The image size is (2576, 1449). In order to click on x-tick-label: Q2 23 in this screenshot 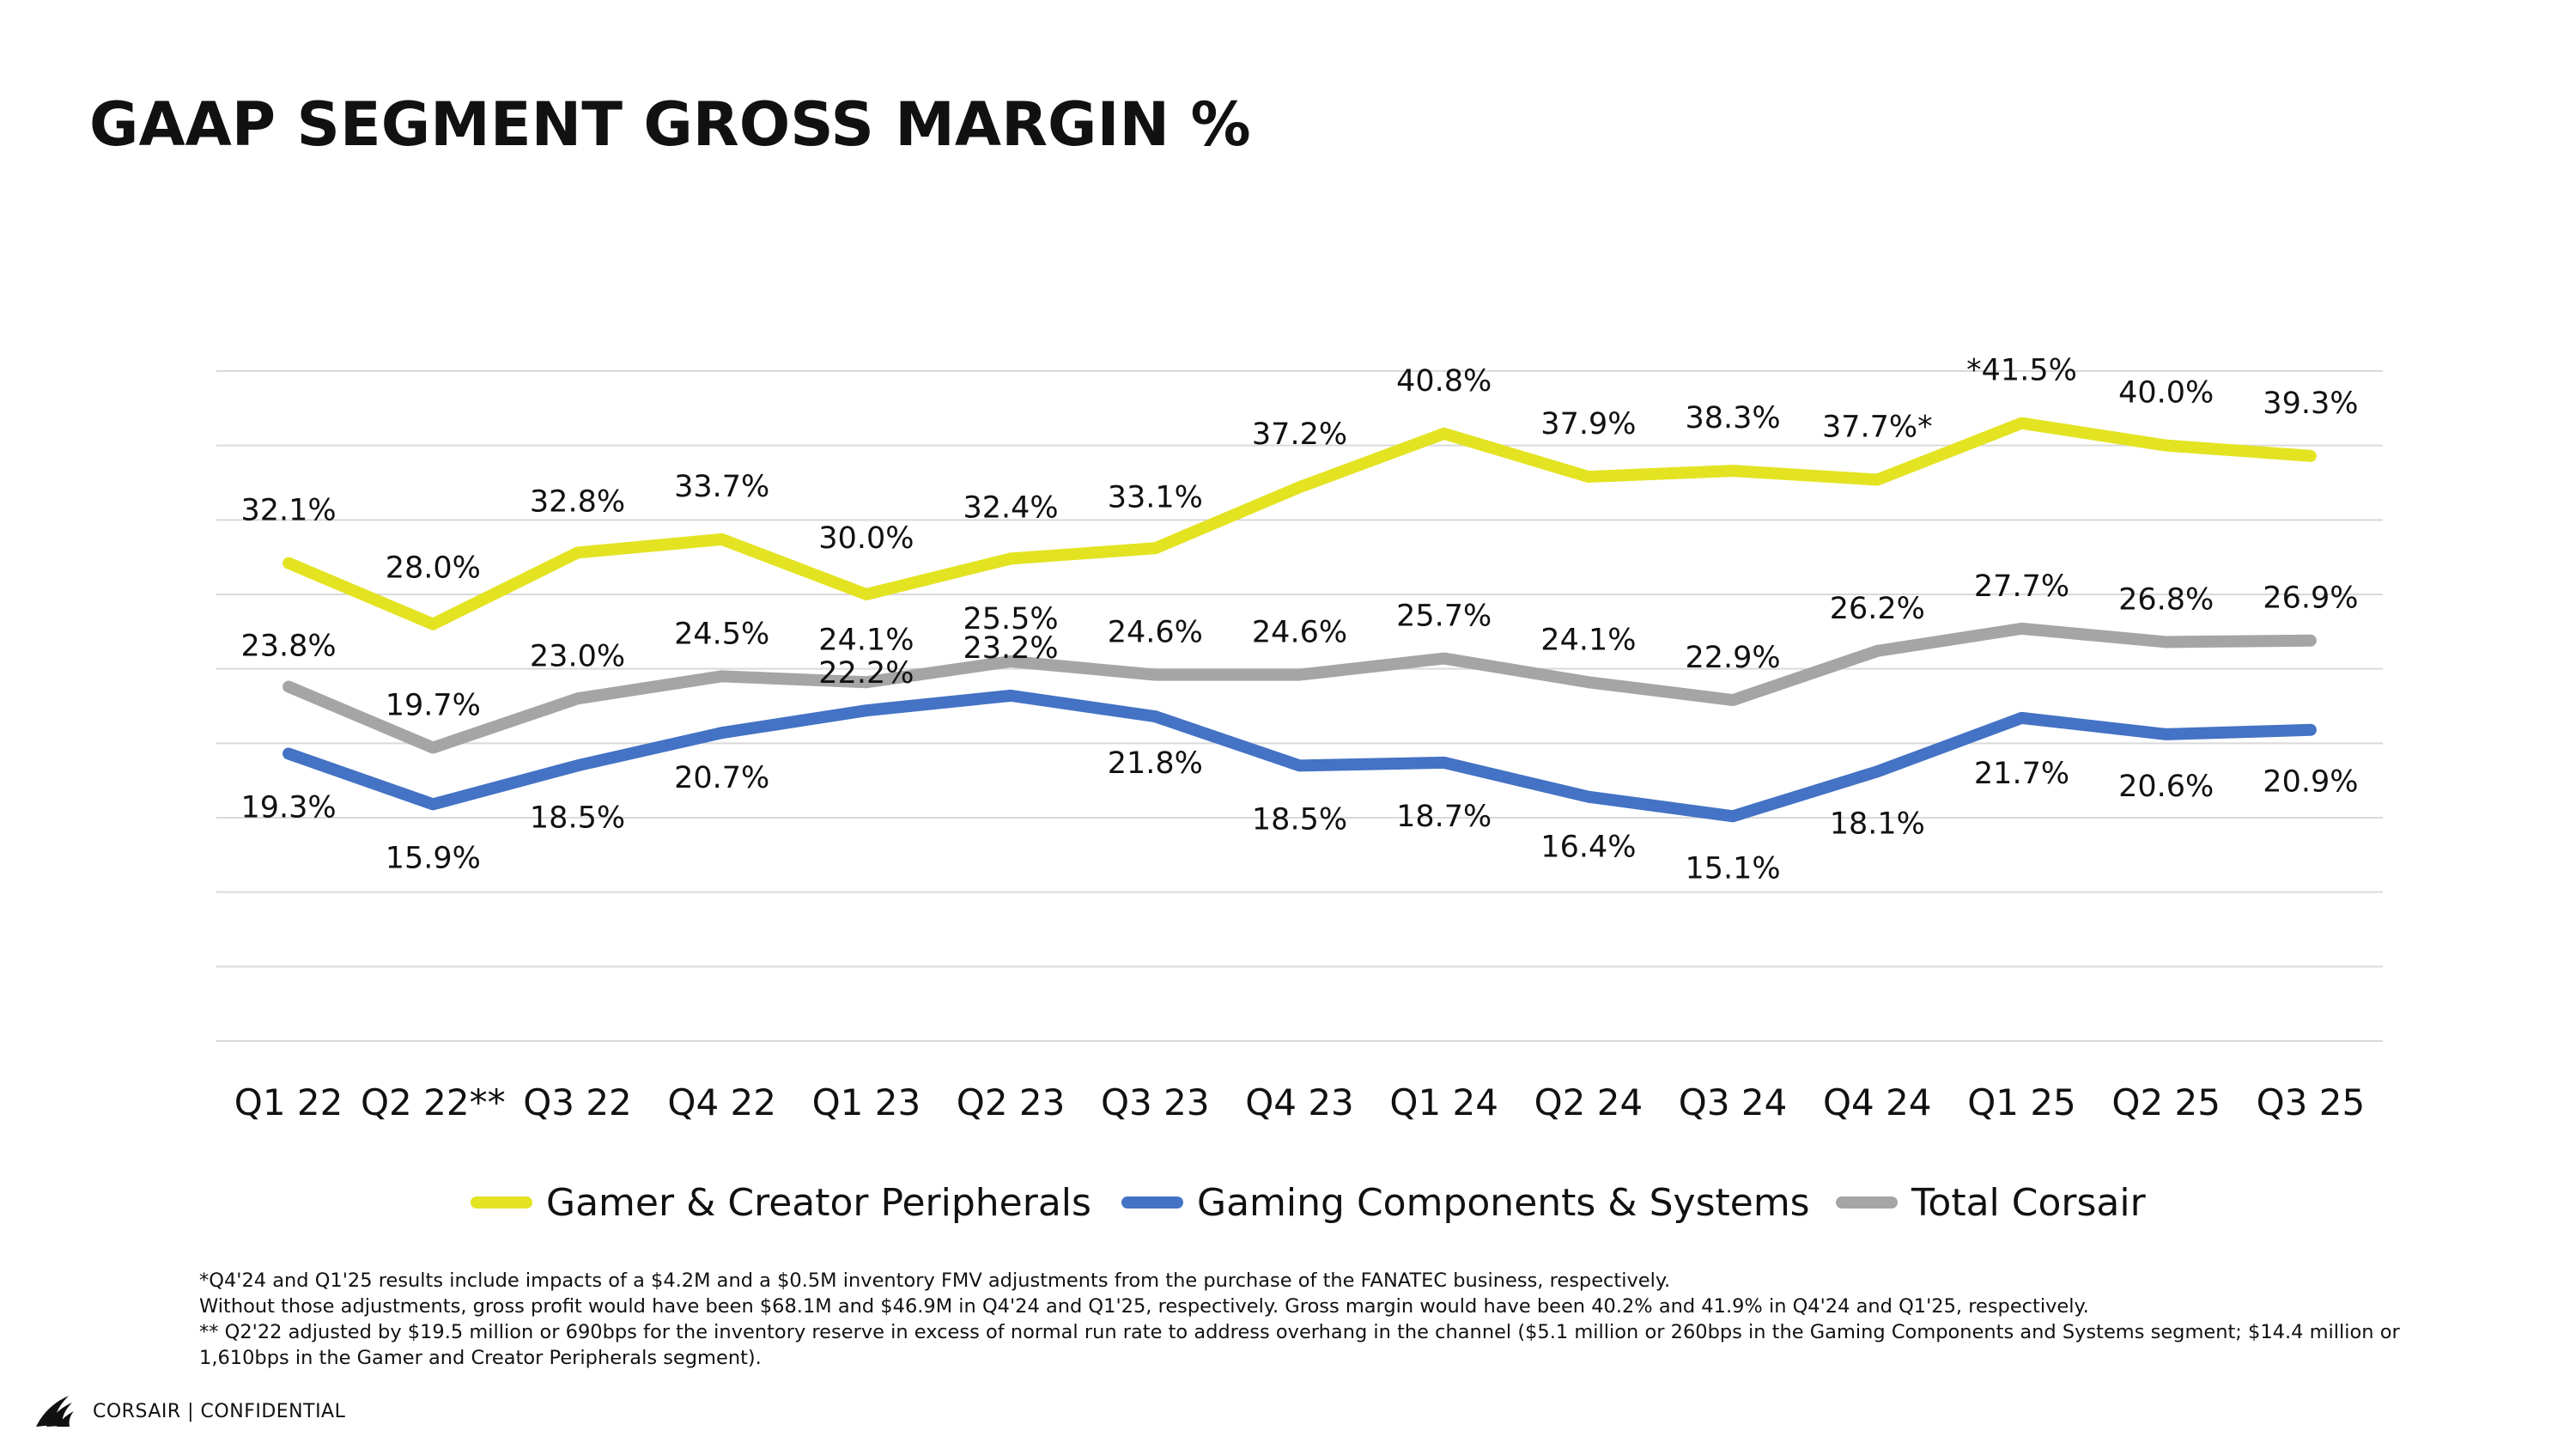, I will do `click(1012, 1102)`.